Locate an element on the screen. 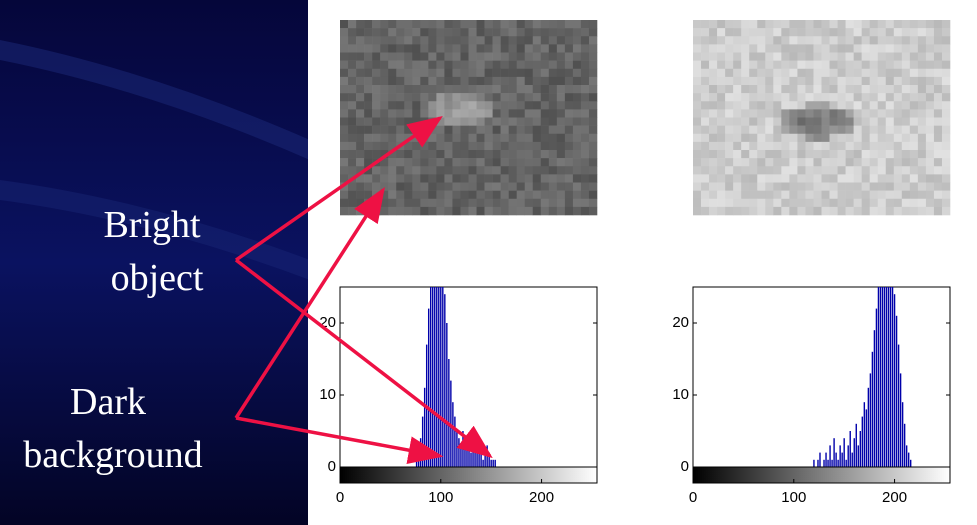 This screenshot has height=525, width=977. x-tick-label: 0 is located at coordinates (340, 497).